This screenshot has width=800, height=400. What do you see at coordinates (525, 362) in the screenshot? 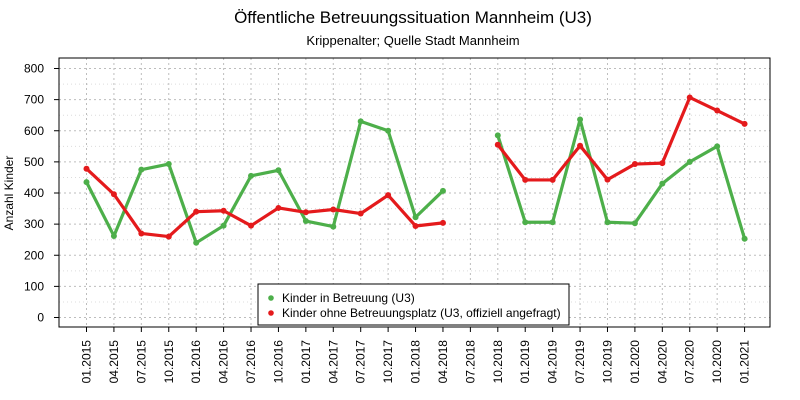
I see `x-tick-label: 01.2019` at bounding box center [525, 362].